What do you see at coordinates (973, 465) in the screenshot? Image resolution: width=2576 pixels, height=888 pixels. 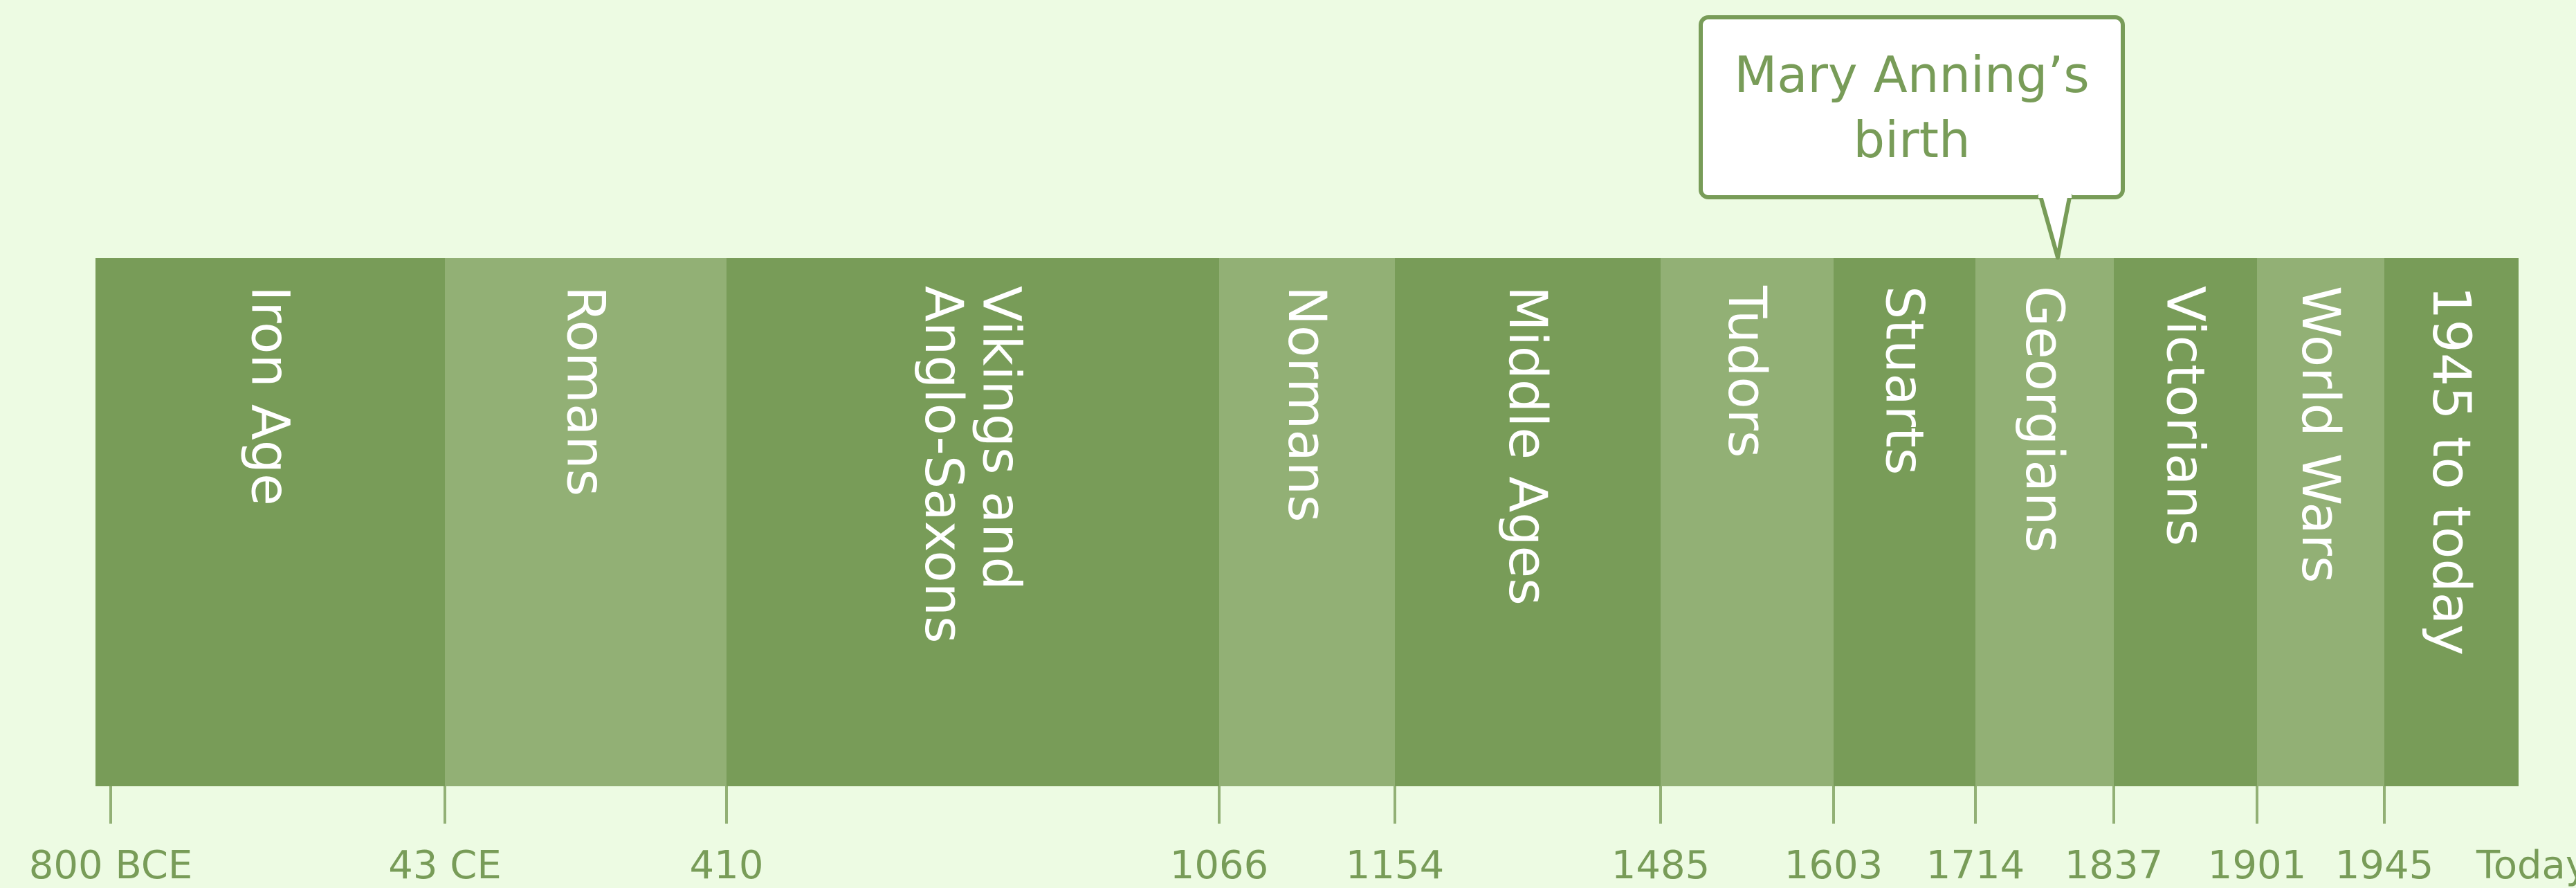 I see `period-label: Vikings and Anglo-Saxons` at bounding box center [973, 465].